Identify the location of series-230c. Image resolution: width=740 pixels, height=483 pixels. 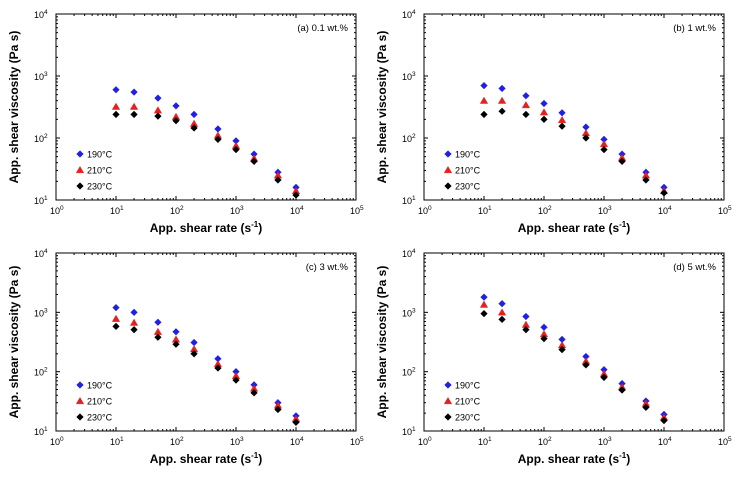
(574, 152).